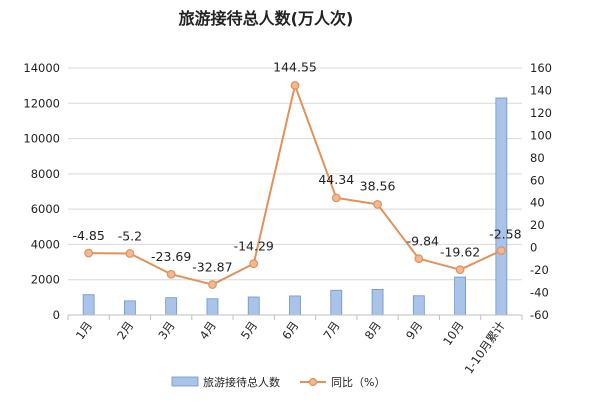 The height and width of the screenshot is (406, 596). What do you see at coordinates (537, 225) in the screenshot?
I see `right-tick-label: 20` at bounding box center [537, 225].